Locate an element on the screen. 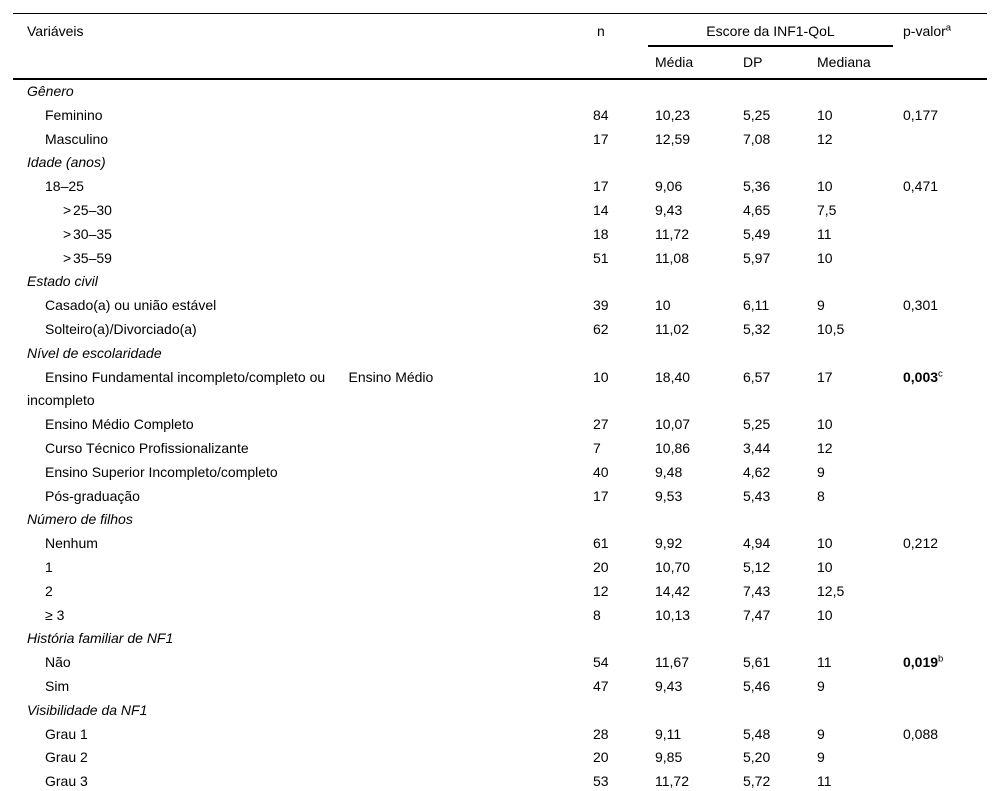  row-label: Solteiro(a)/Divorciado(a) is located at coordinates (121, 328).